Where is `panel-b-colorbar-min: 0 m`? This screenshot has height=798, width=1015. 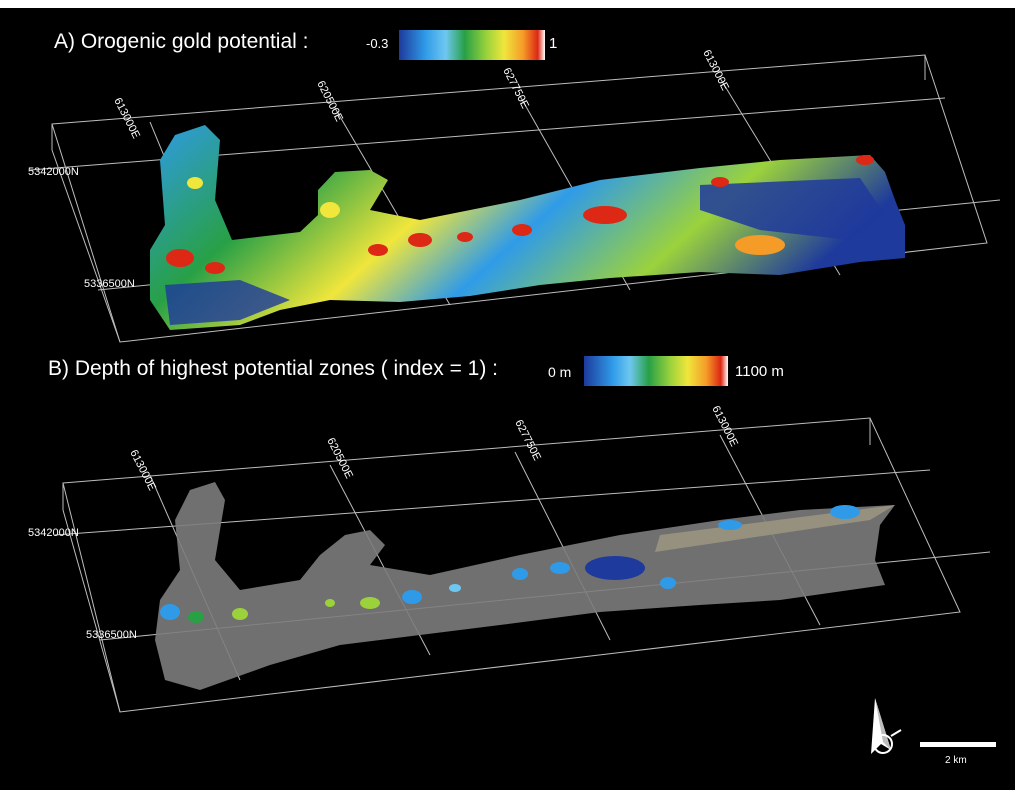 panel-b-colorbar-min: 0 m is located at coordinates (560, 372).